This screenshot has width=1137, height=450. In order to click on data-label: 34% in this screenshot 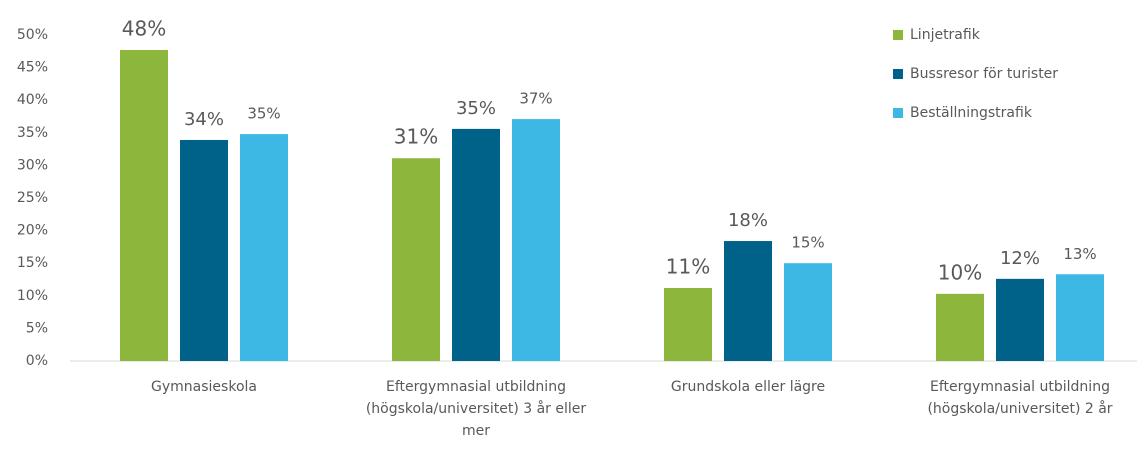, I will do `click(204, 119)`.